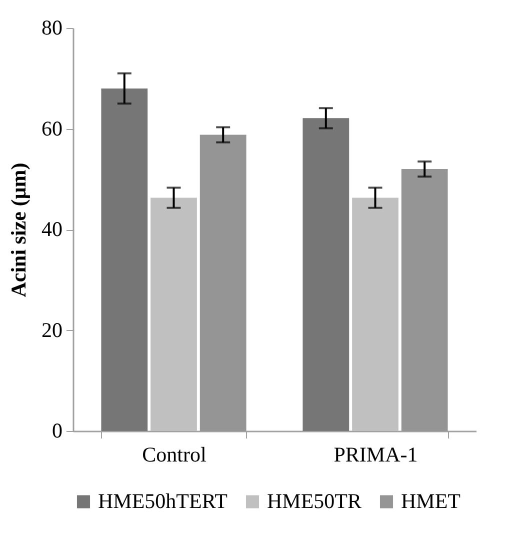  Describe the element at coordinates (52, 330) in the screenshot. I see `y-tick-label: 20` at that location.